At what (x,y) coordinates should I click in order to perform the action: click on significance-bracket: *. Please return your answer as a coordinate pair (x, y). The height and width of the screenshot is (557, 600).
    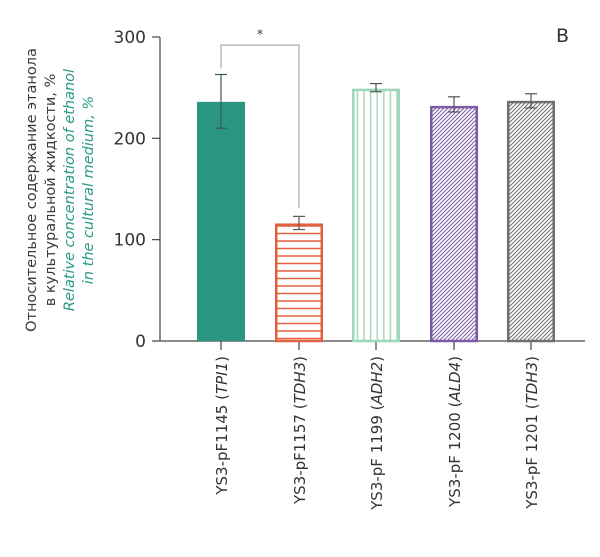
    Looking at the image, I should click on (260, 118).